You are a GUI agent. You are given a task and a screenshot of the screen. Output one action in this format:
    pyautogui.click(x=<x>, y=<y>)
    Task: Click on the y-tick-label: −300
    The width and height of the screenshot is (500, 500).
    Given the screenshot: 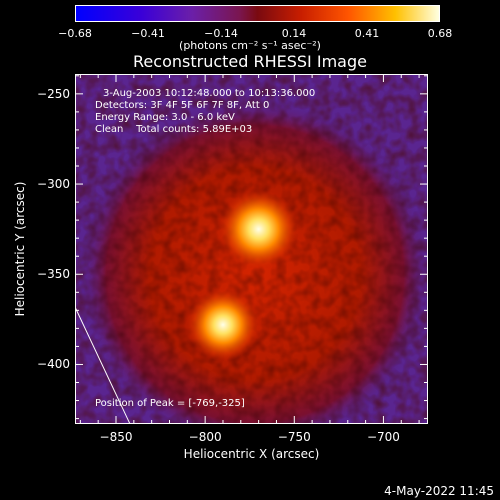 What is the action you would take?
    pyautogui.click(x=53, y=184)
    